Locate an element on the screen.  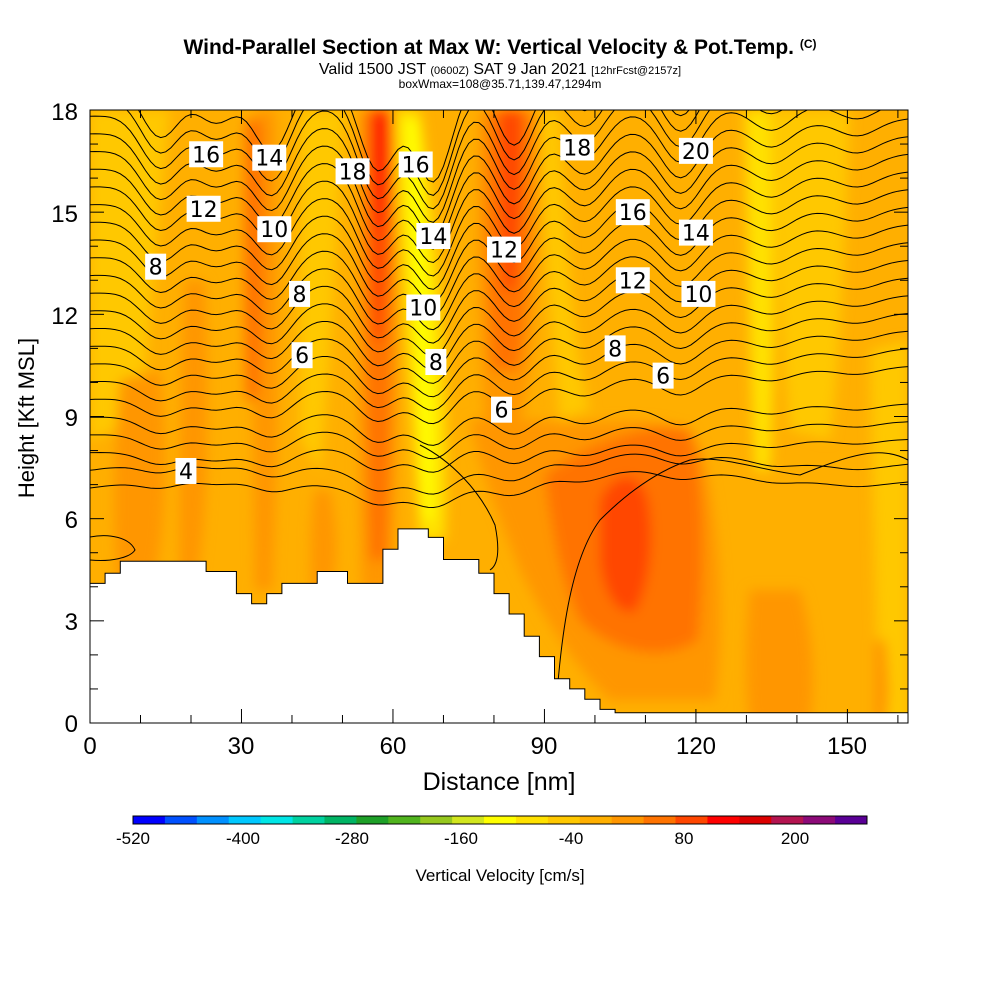
colorbar-tick-labels: -520 -400 -280 -160 -40 80 200 is located at coordinates (462, 838).